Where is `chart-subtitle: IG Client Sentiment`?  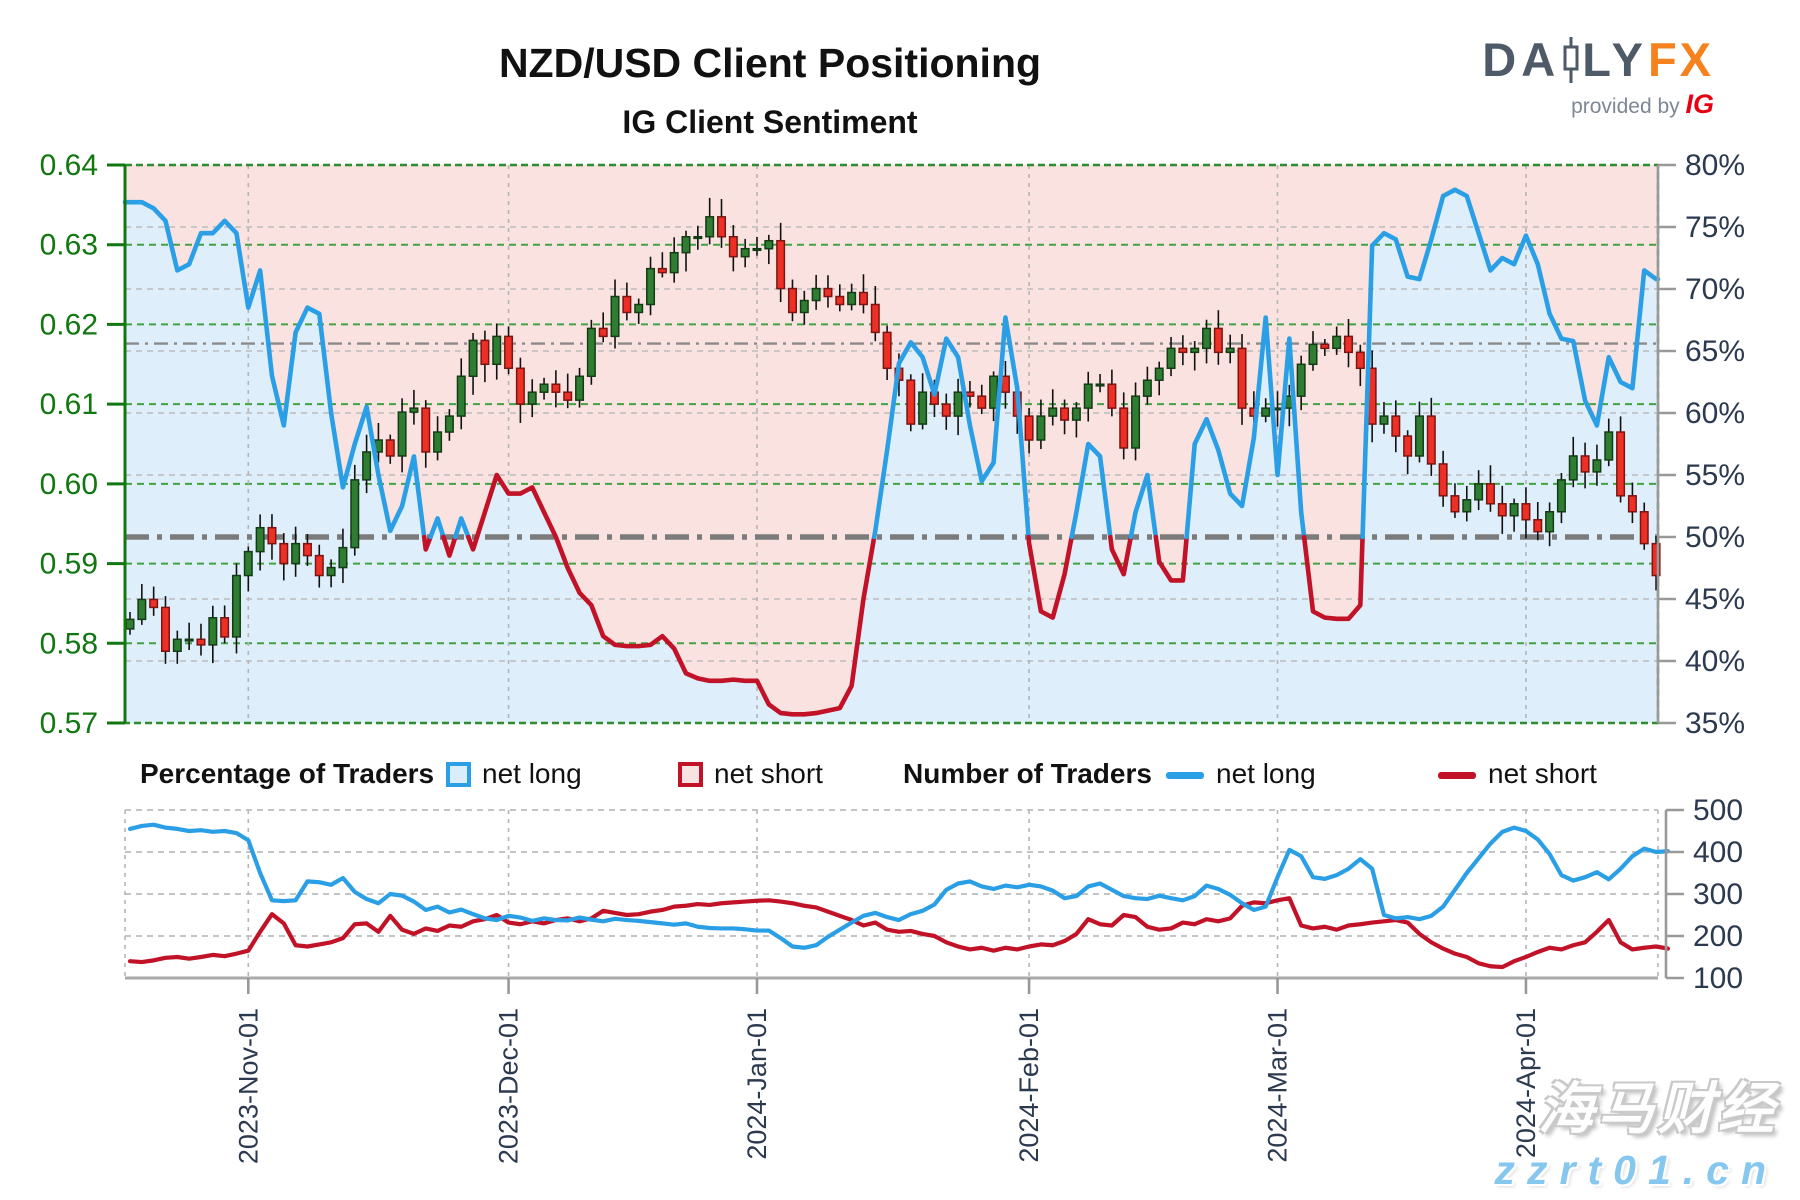 chart-subtitle: IG Client Sentiment is located at coordinates (770, 122).